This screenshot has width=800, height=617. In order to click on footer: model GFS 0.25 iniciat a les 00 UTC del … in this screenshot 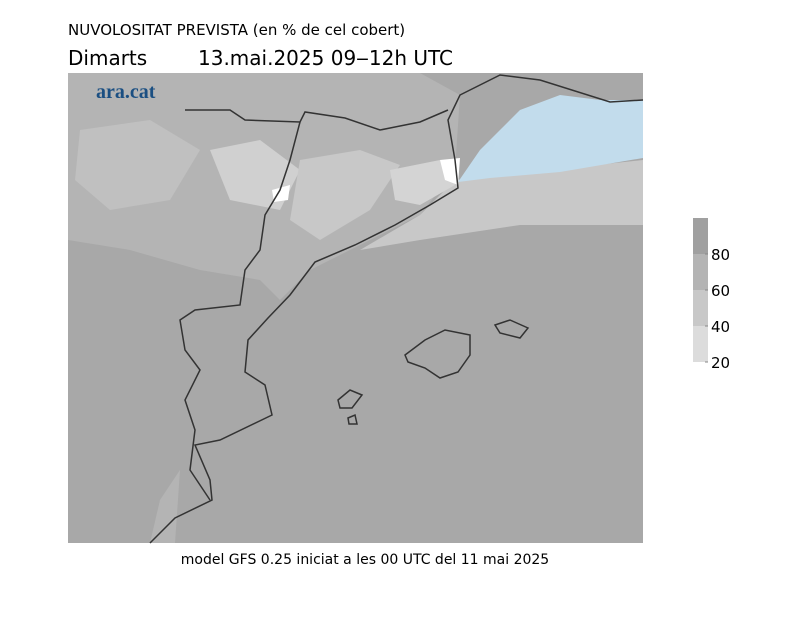, I will do `click(365, 560)`.